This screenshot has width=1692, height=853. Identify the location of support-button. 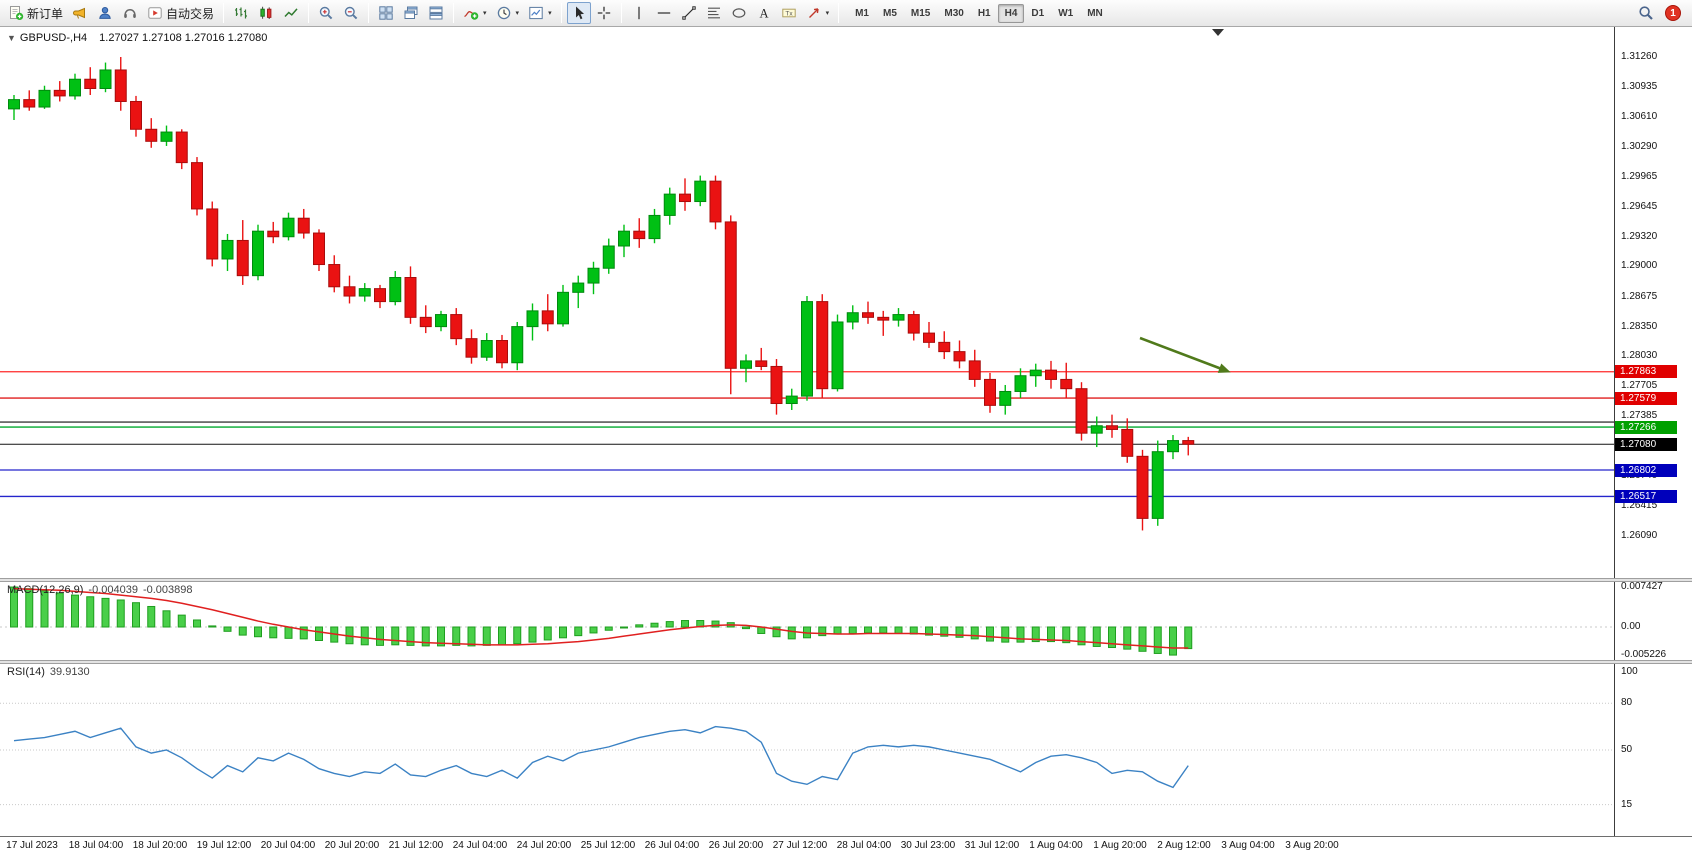
(130, 13).